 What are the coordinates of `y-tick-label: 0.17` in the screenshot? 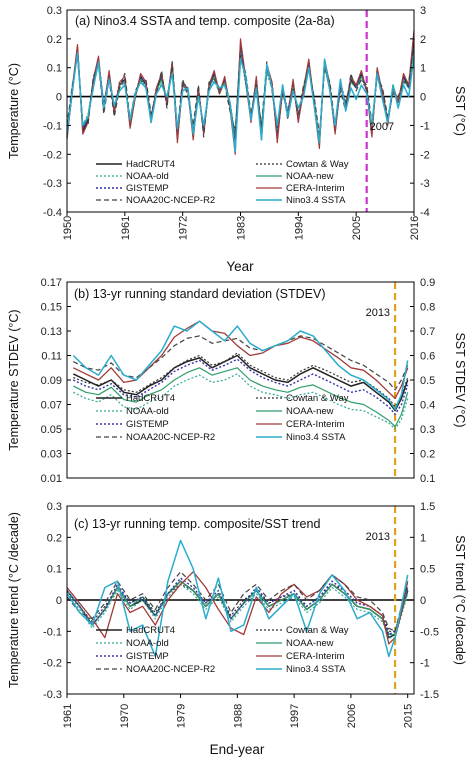 It's located at (51, 283).